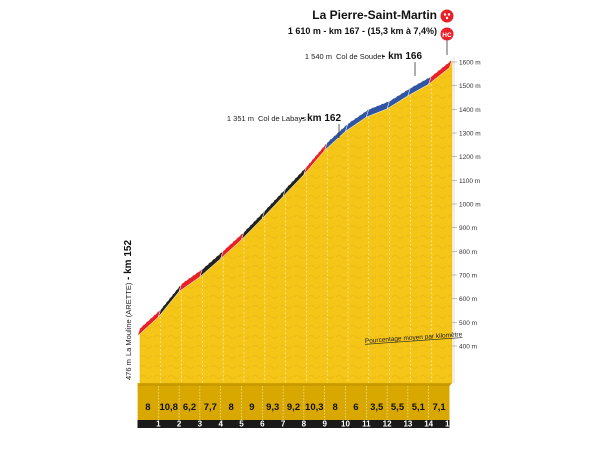 Image resolution: width=600 pixels, height=450 pixels. I want to click on start-alt: 476 m, so click(128, 369).